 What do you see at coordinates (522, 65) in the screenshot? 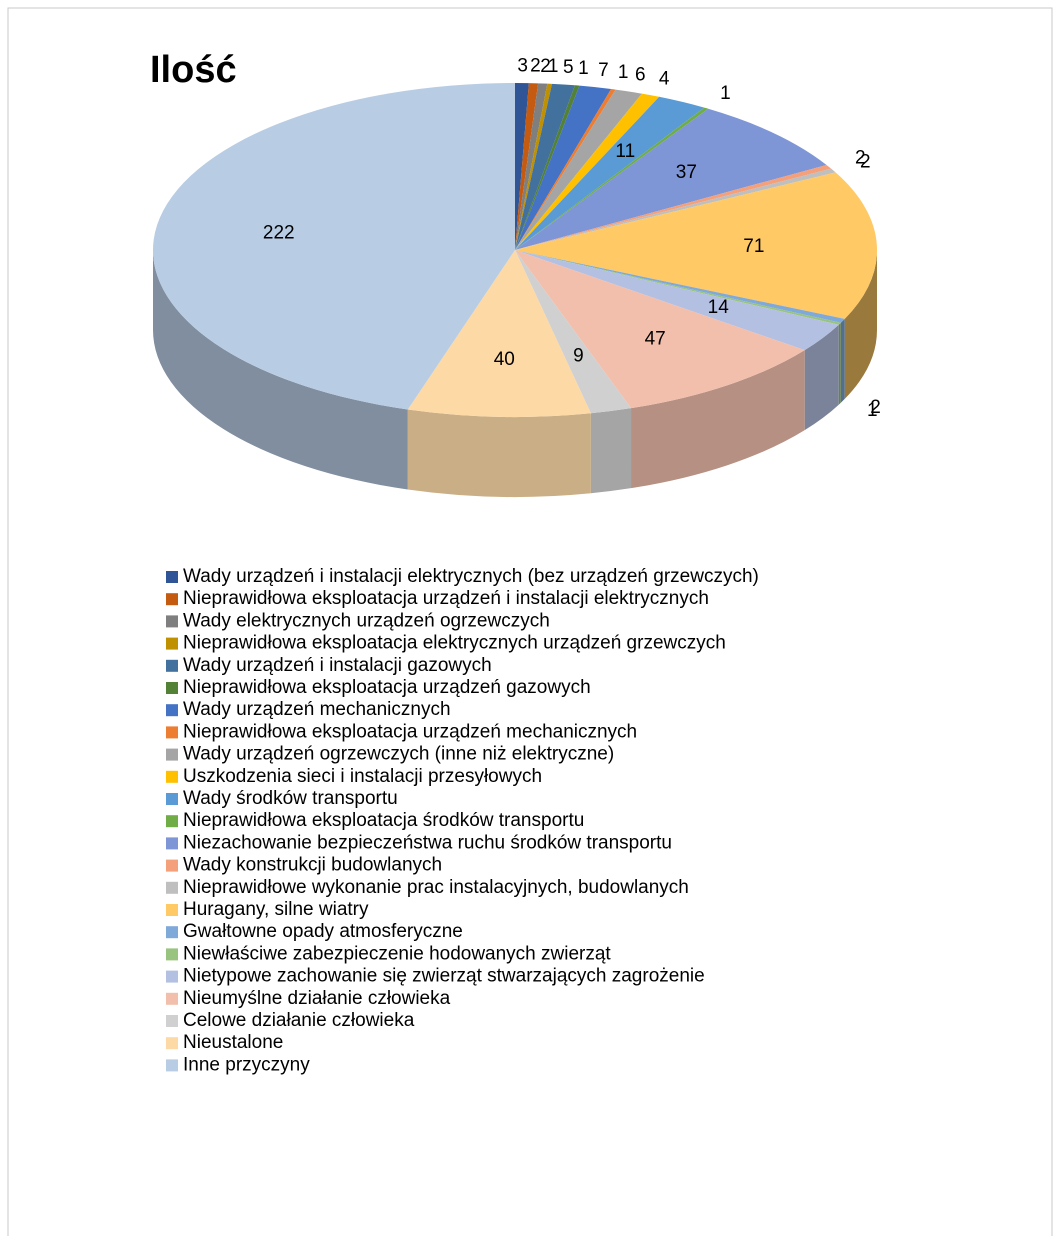
I see `data-label: 3` at bounding box center [522, 65].